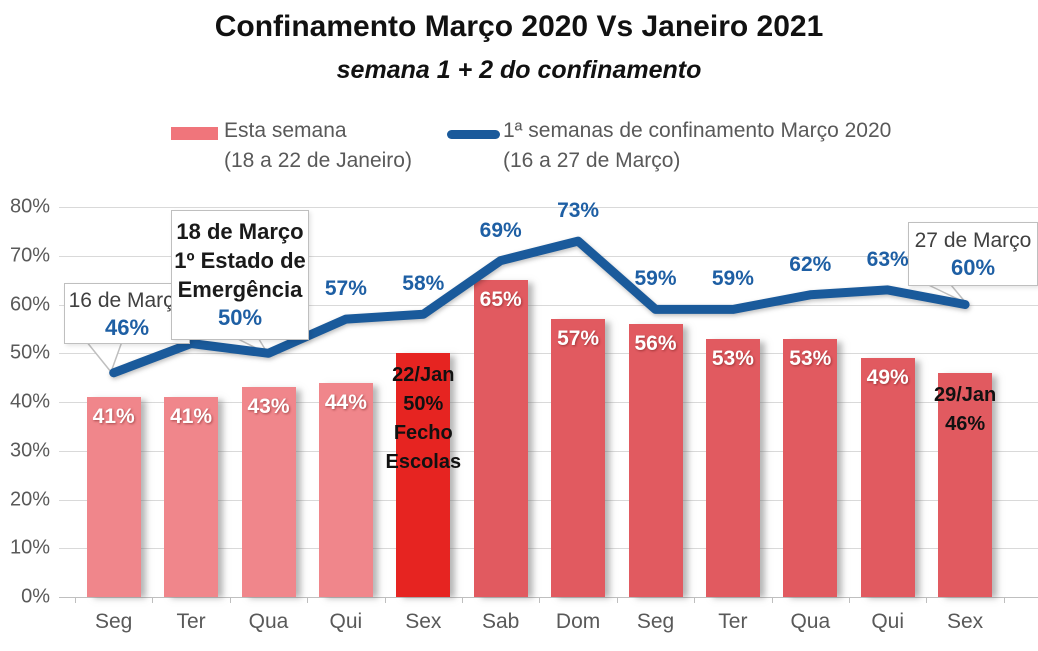 The image size is (1038, 651). What do you see at coordinates (29, 401) in the screenshot?
I see `y-axis-tick-label: 40%` at bounding box center [29, 401].